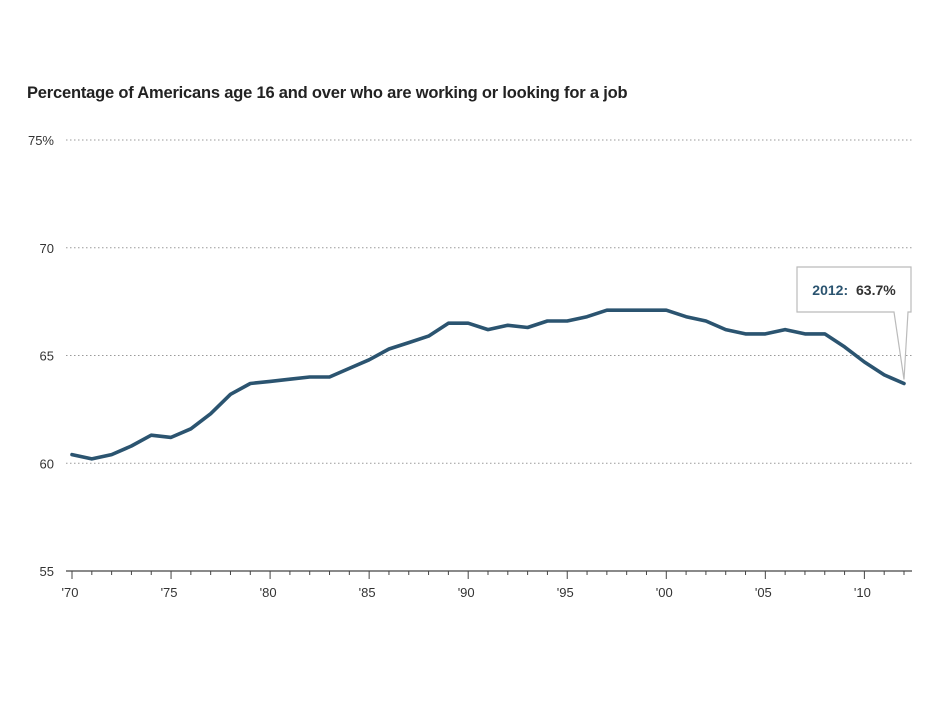 This screenshot has width=948, height=710. Describe the element at coordinates (854, 290) in the screenshot. I see `callout-label: 2012: 63.7%` at that location.